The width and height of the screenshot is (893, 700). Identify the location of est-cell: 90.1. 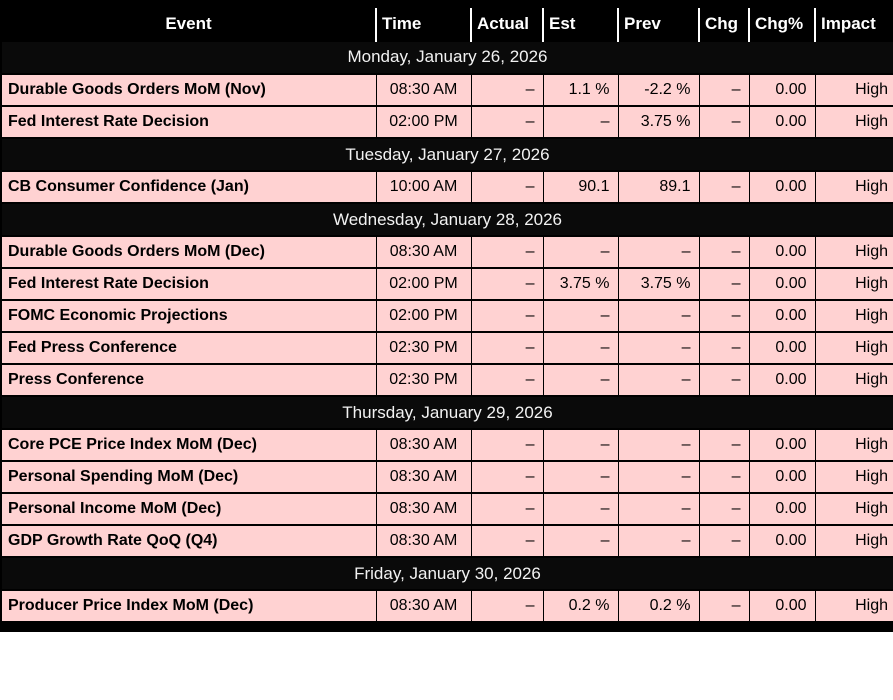
(580, 187).